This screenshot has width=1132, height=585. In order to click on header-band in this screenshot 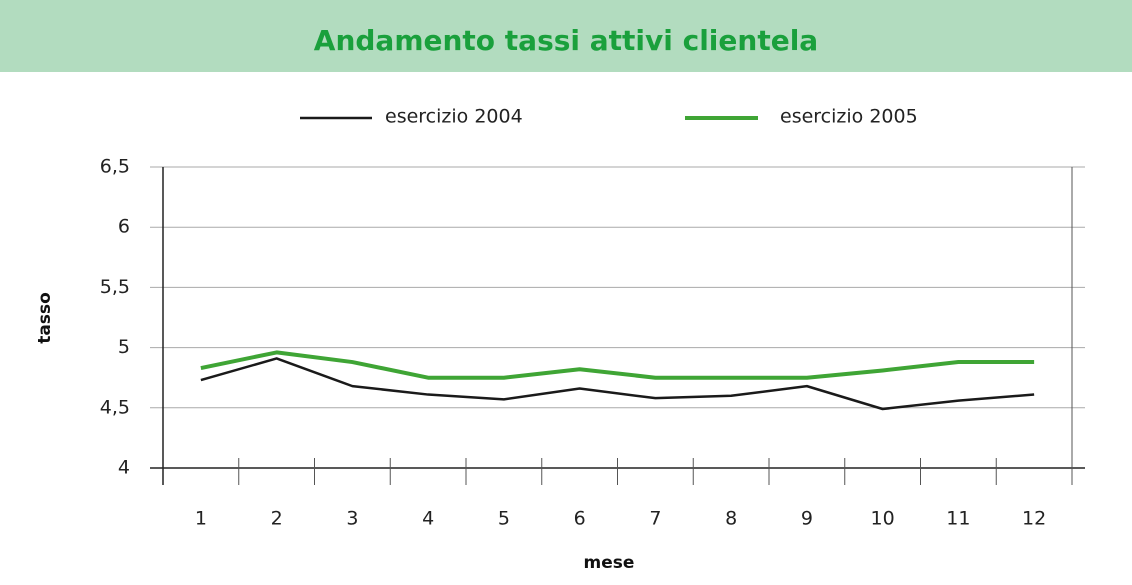, I will do `click(566, 36)`.